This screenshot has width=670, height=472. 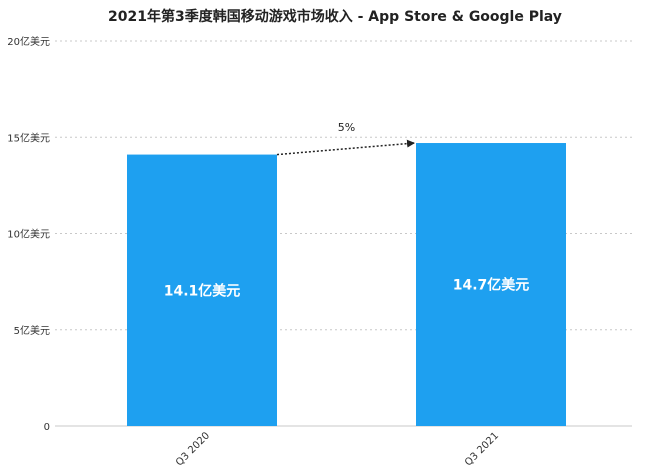 I want to click on y-tick-label: 15亿美元, so click(x=28, y=137).